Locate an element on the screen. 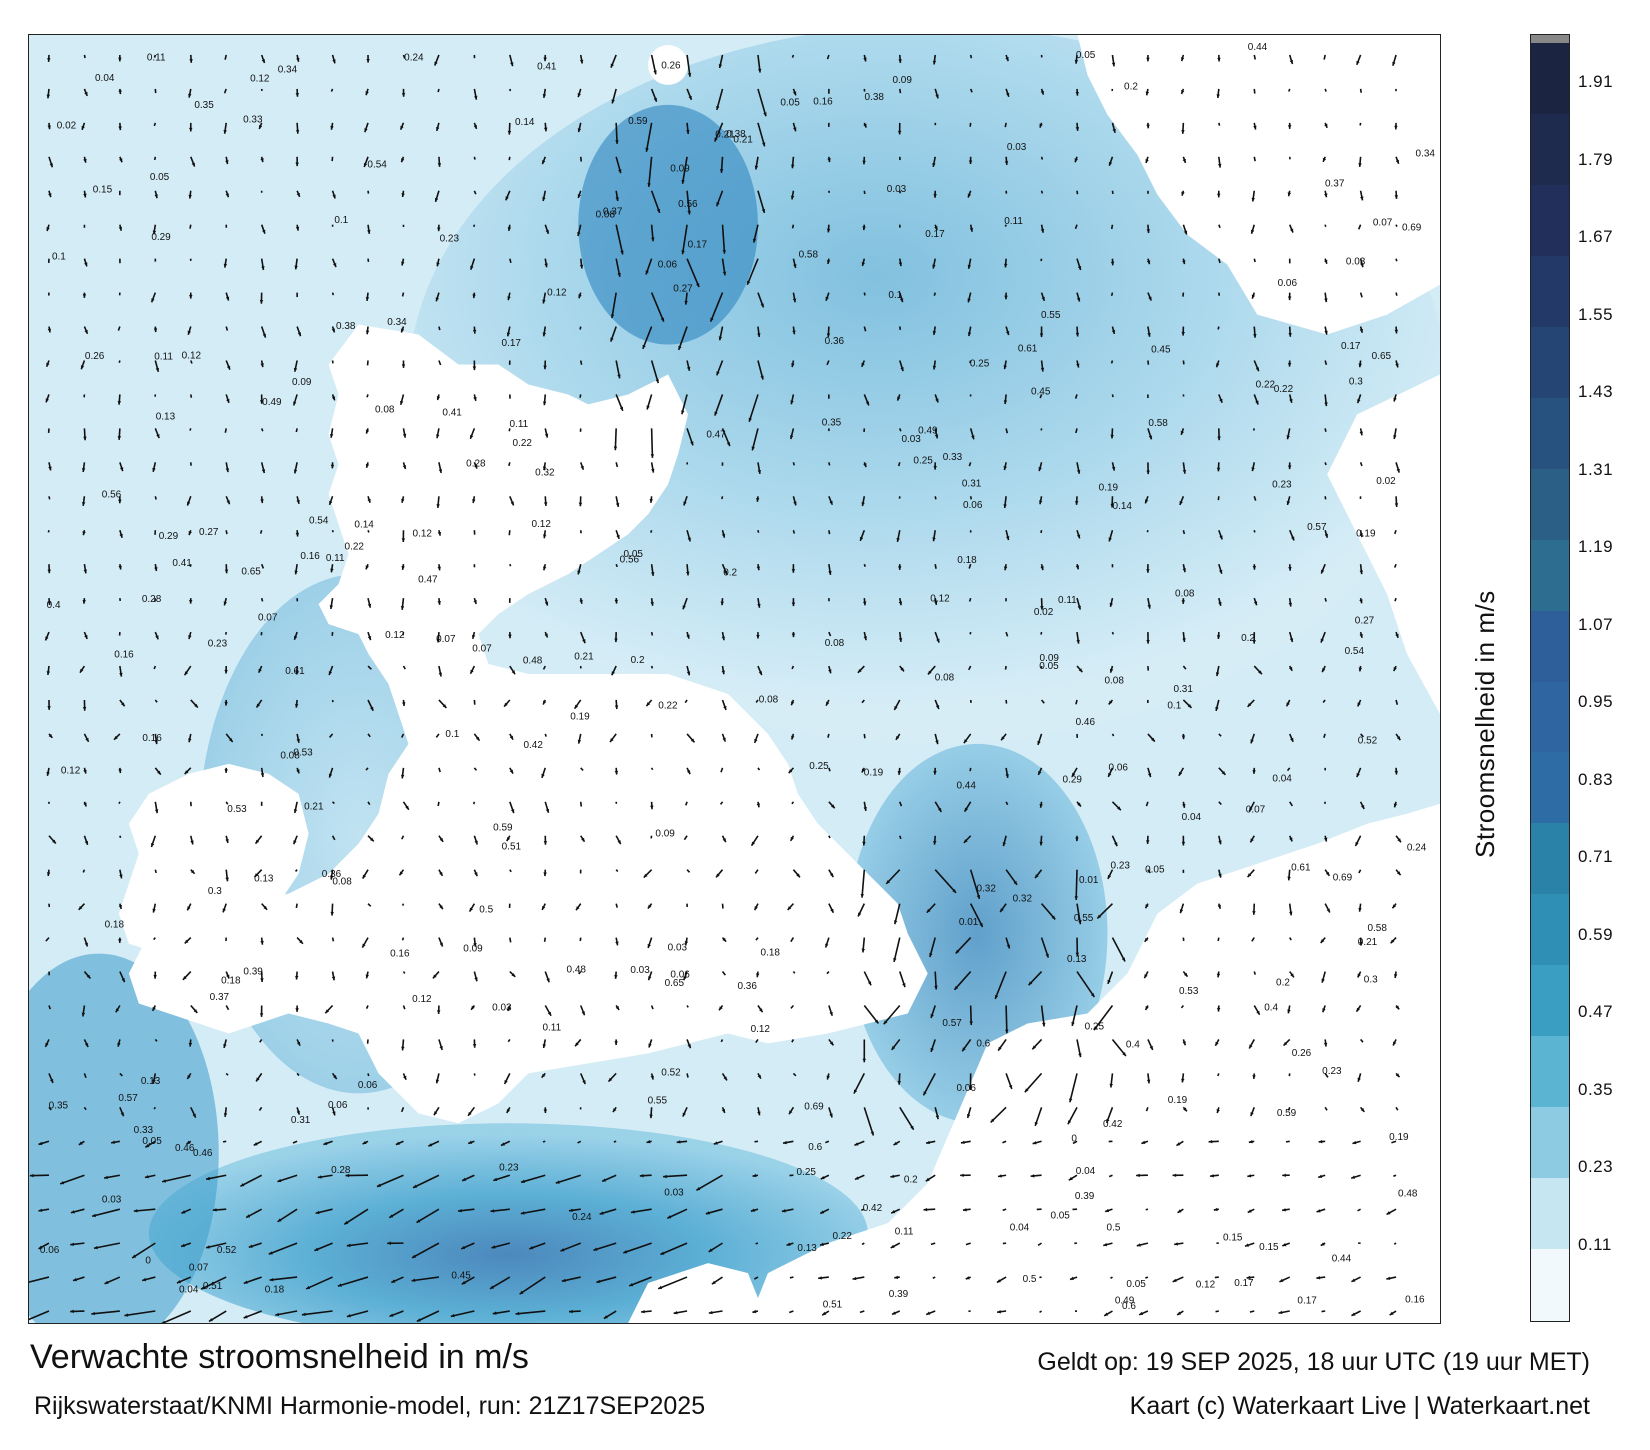 Image resolution: width=1650 pixels, height=1450 pixels. speed-label: 0.02 is located at coordinates (67, 125).